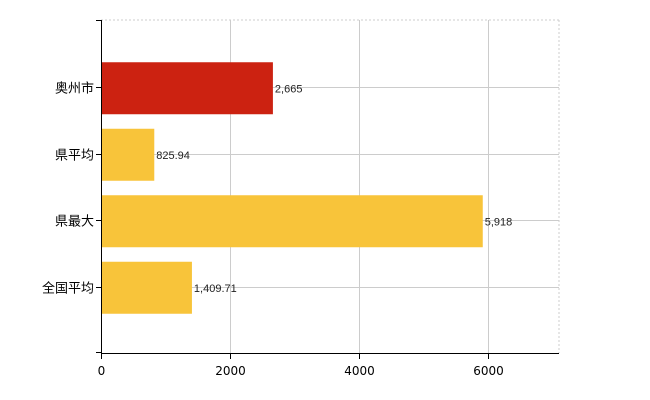 The height and width of the screenshot is (400, 650). I want to click on category-label-1: 県平均, so click(74, 156).